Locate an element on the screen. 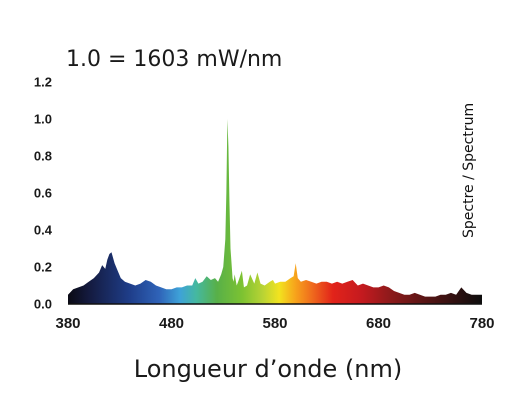 The height and width of the screenshot is (411, 523). y-tick-label: 0.0 is located at coordinates (43, 304).